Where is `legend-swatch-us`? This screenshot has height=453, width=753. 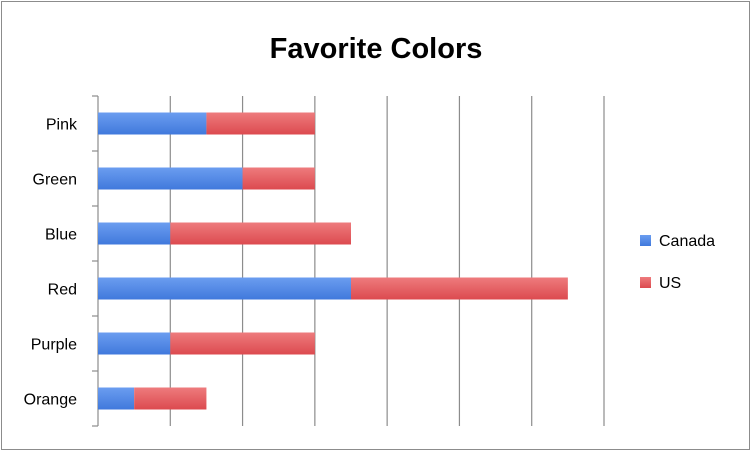
legend-swatch-us is located at coordinates (645, 282).